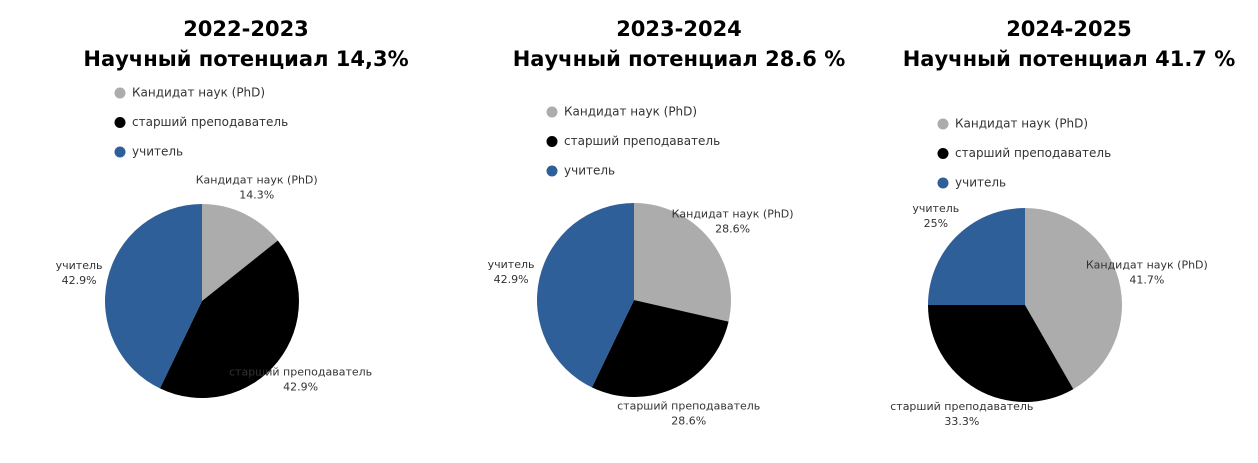 This screenshot has height=463, width=1258. What do you see at coordinates (1069, 59) in the screenshot?
I see `chart-subtitle: Научный потенциал 41.7 %` at bounding box center [1069, 59].